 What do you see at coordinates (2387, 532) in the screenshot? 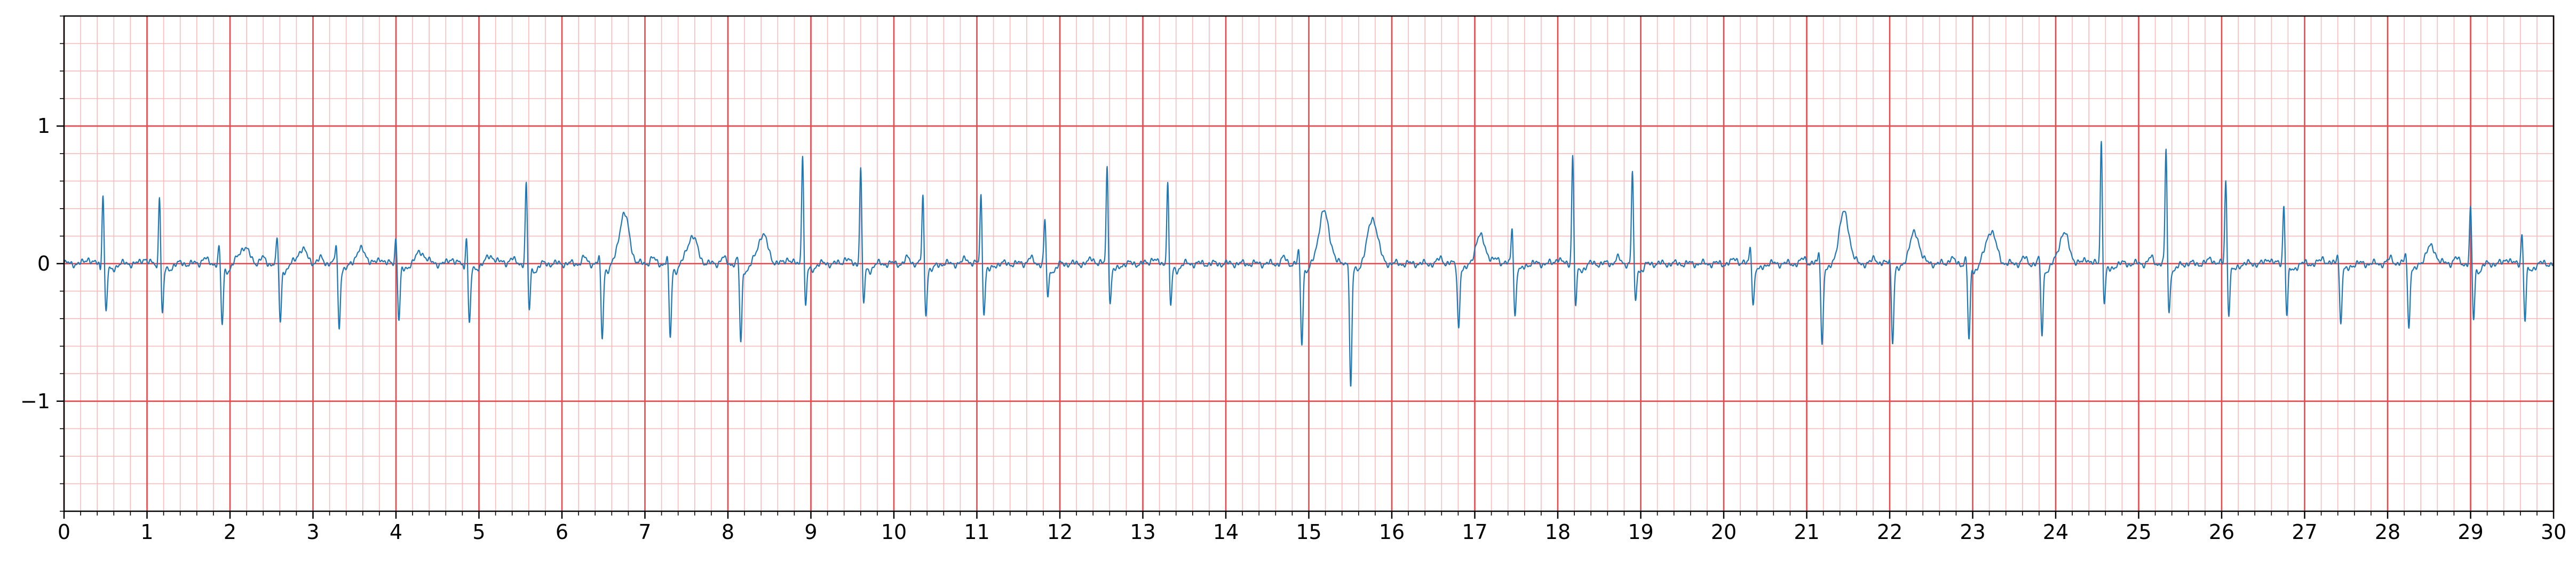
I see `x-tick-label: 28` at bounding box center [2387, 532].